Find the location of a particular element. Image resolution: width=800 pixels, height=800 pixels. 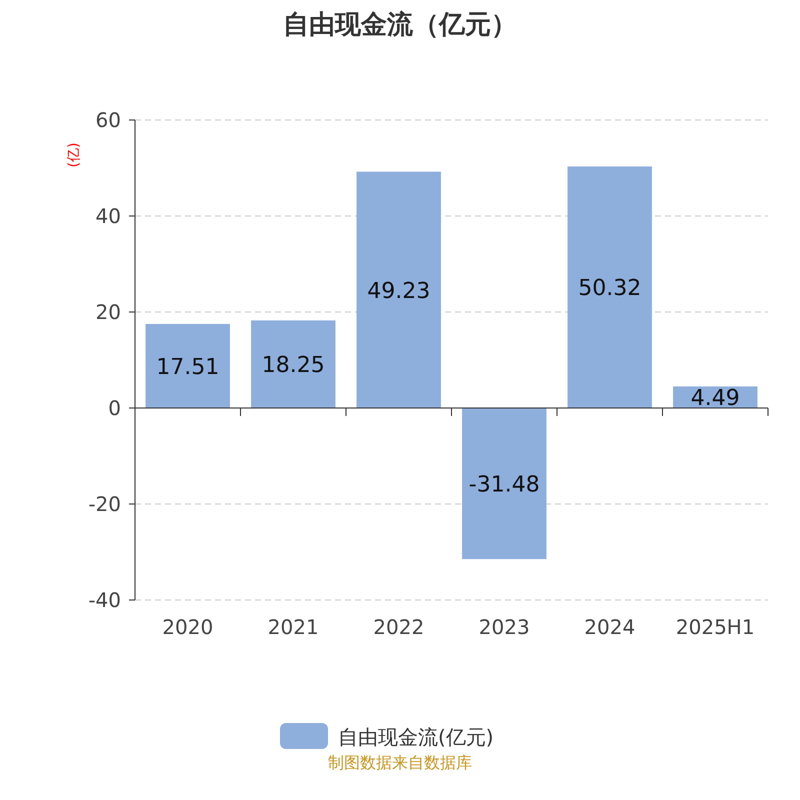

data-label: -31.48 is located at coordinates (504, 485).